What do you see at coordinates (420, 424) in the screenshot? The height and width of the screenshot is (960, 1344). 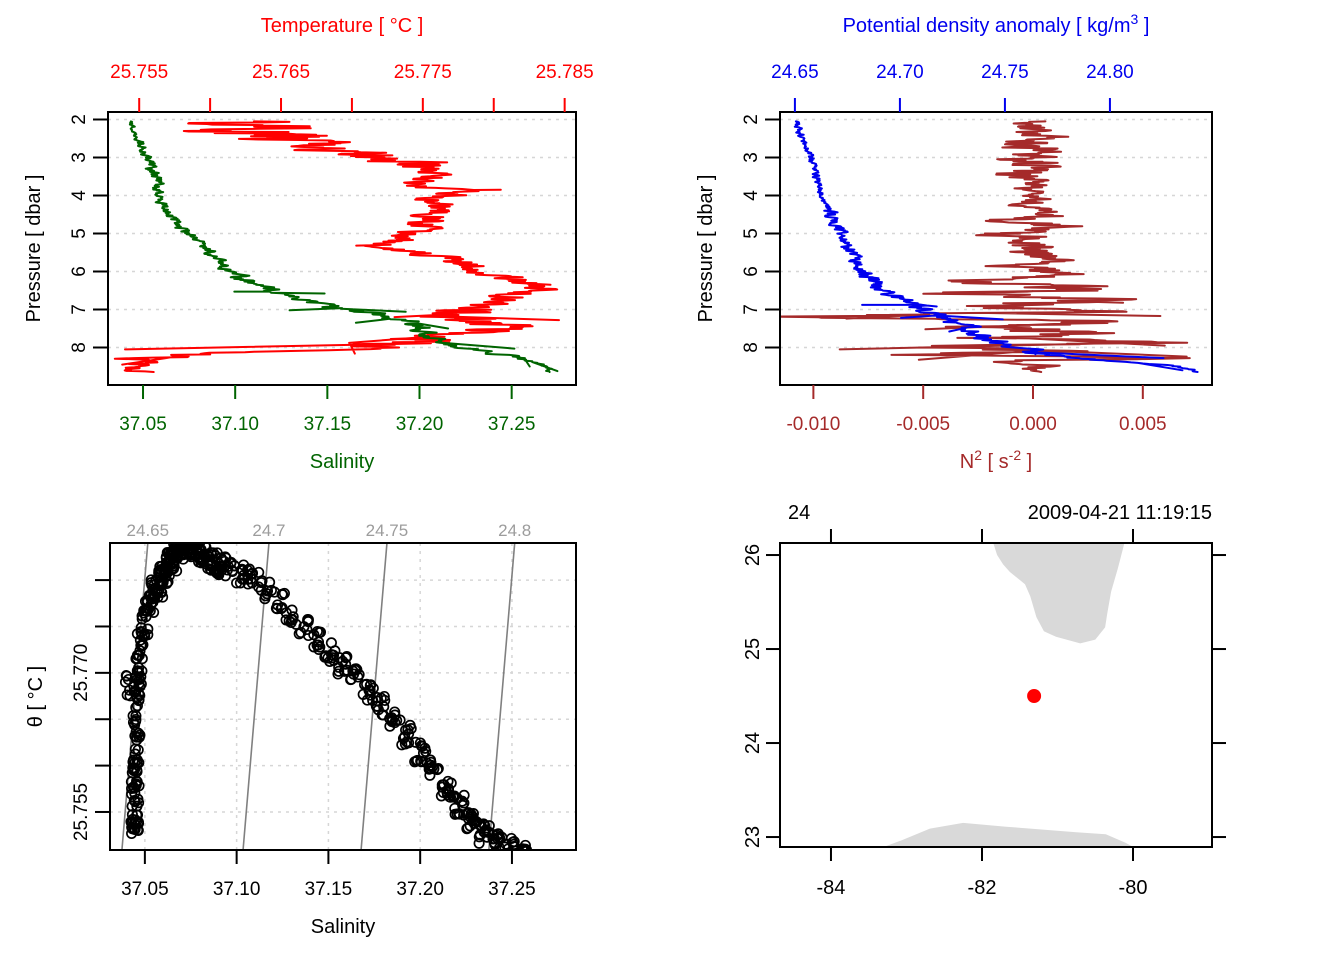 I see `salinity-tick-label: 37.20` at bounding box center [420, 424].